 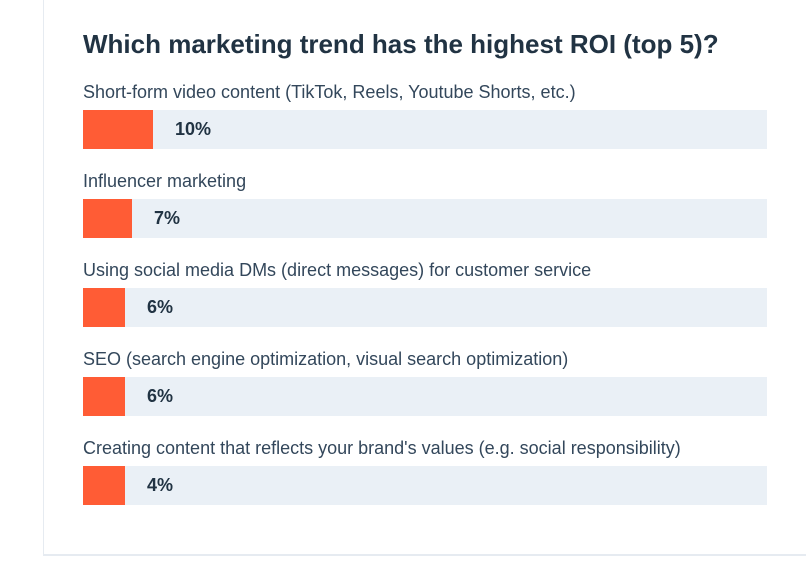 I want to click on bar-label: Influencer marketing, so click(x=165, y=181).